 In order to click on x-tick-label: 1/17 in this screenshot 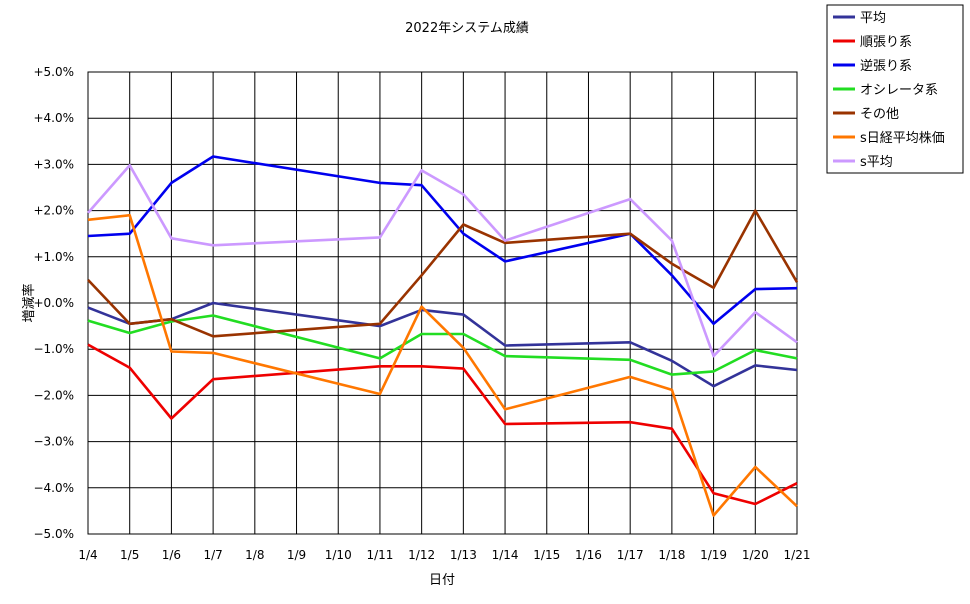, I will do `click(630, 555)`.